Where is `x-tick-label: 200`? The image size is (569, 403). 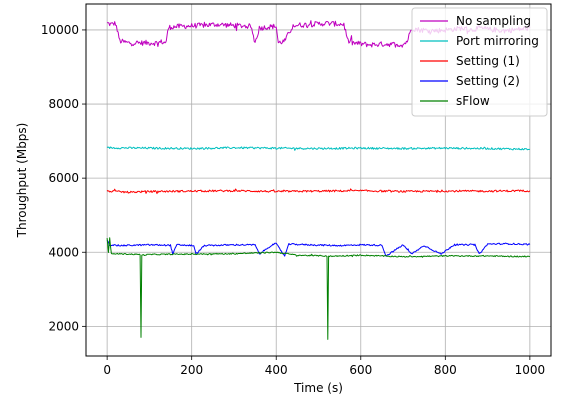
x-tick-label: 200 is located at coordinates (191, 370).